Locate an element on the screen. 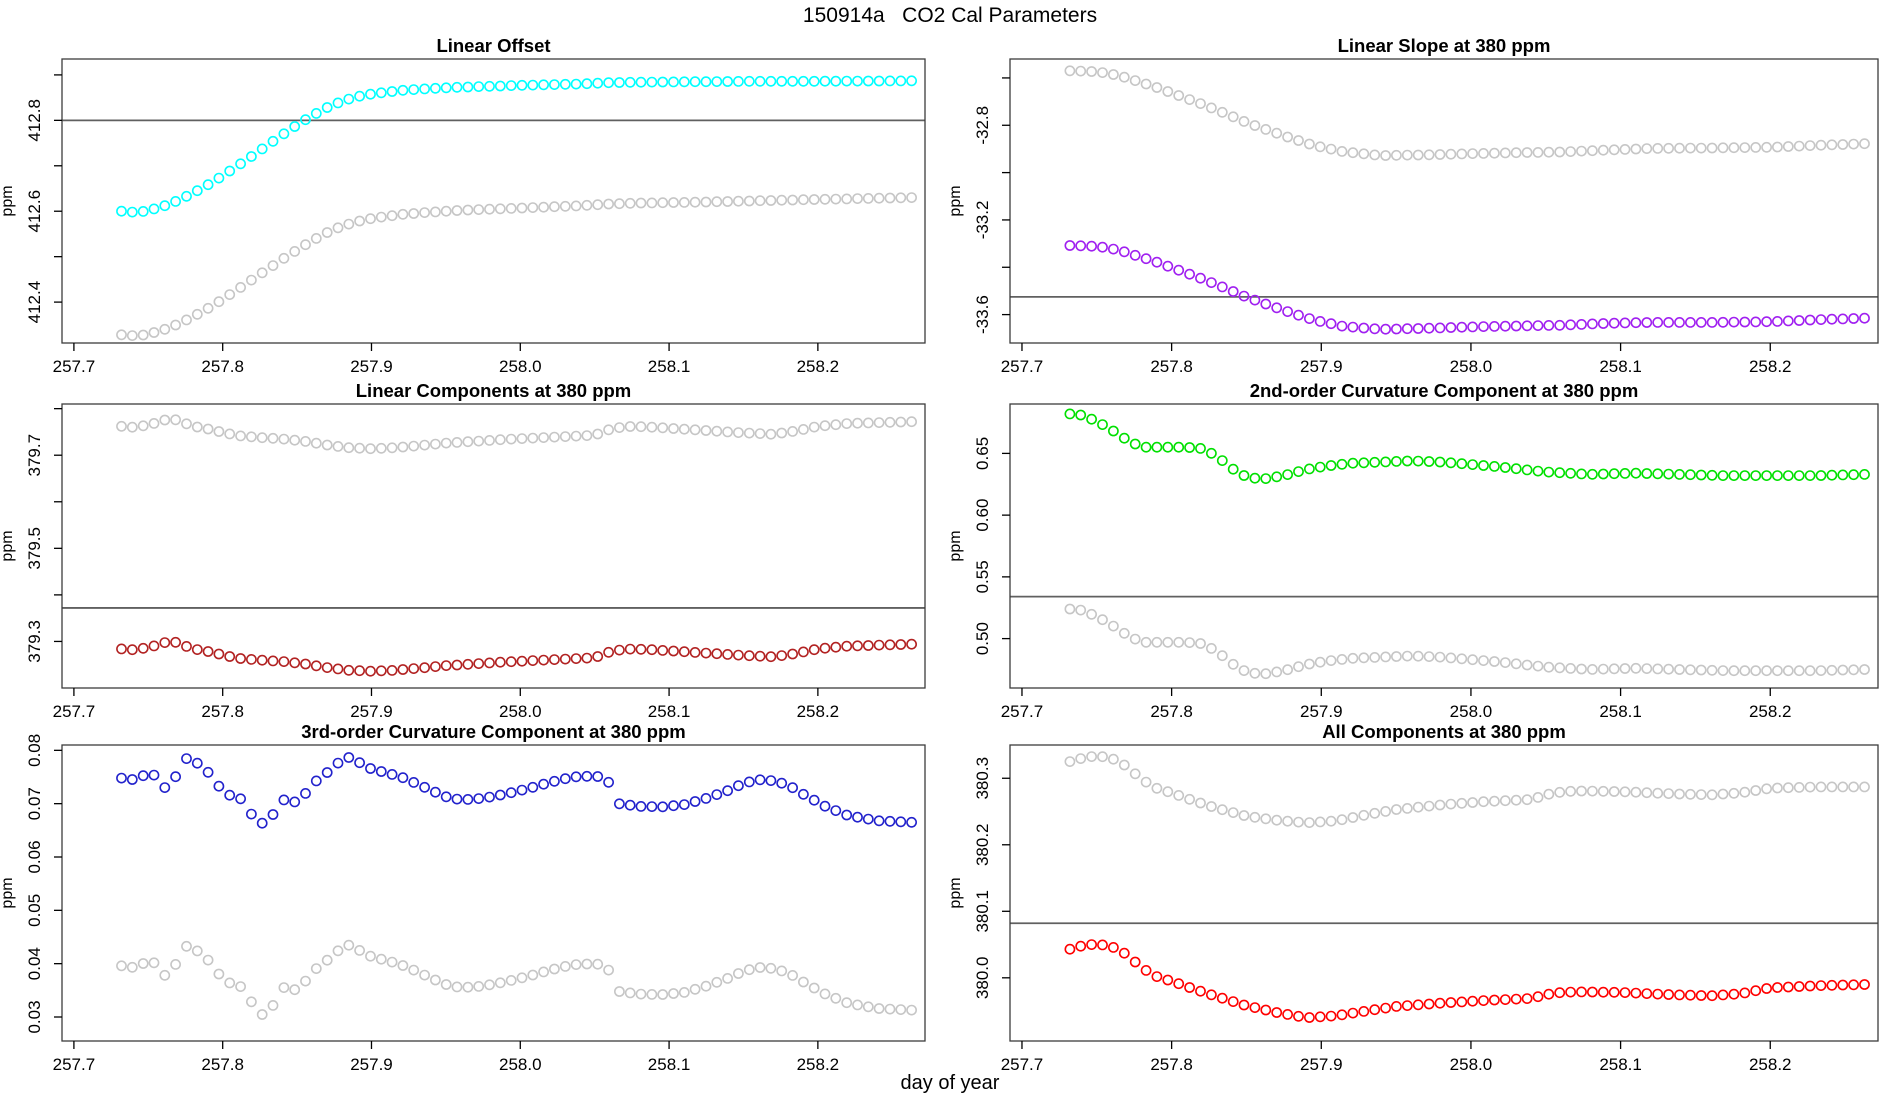  y-tick-label: 0.60 is located at coordinates (982, 515).